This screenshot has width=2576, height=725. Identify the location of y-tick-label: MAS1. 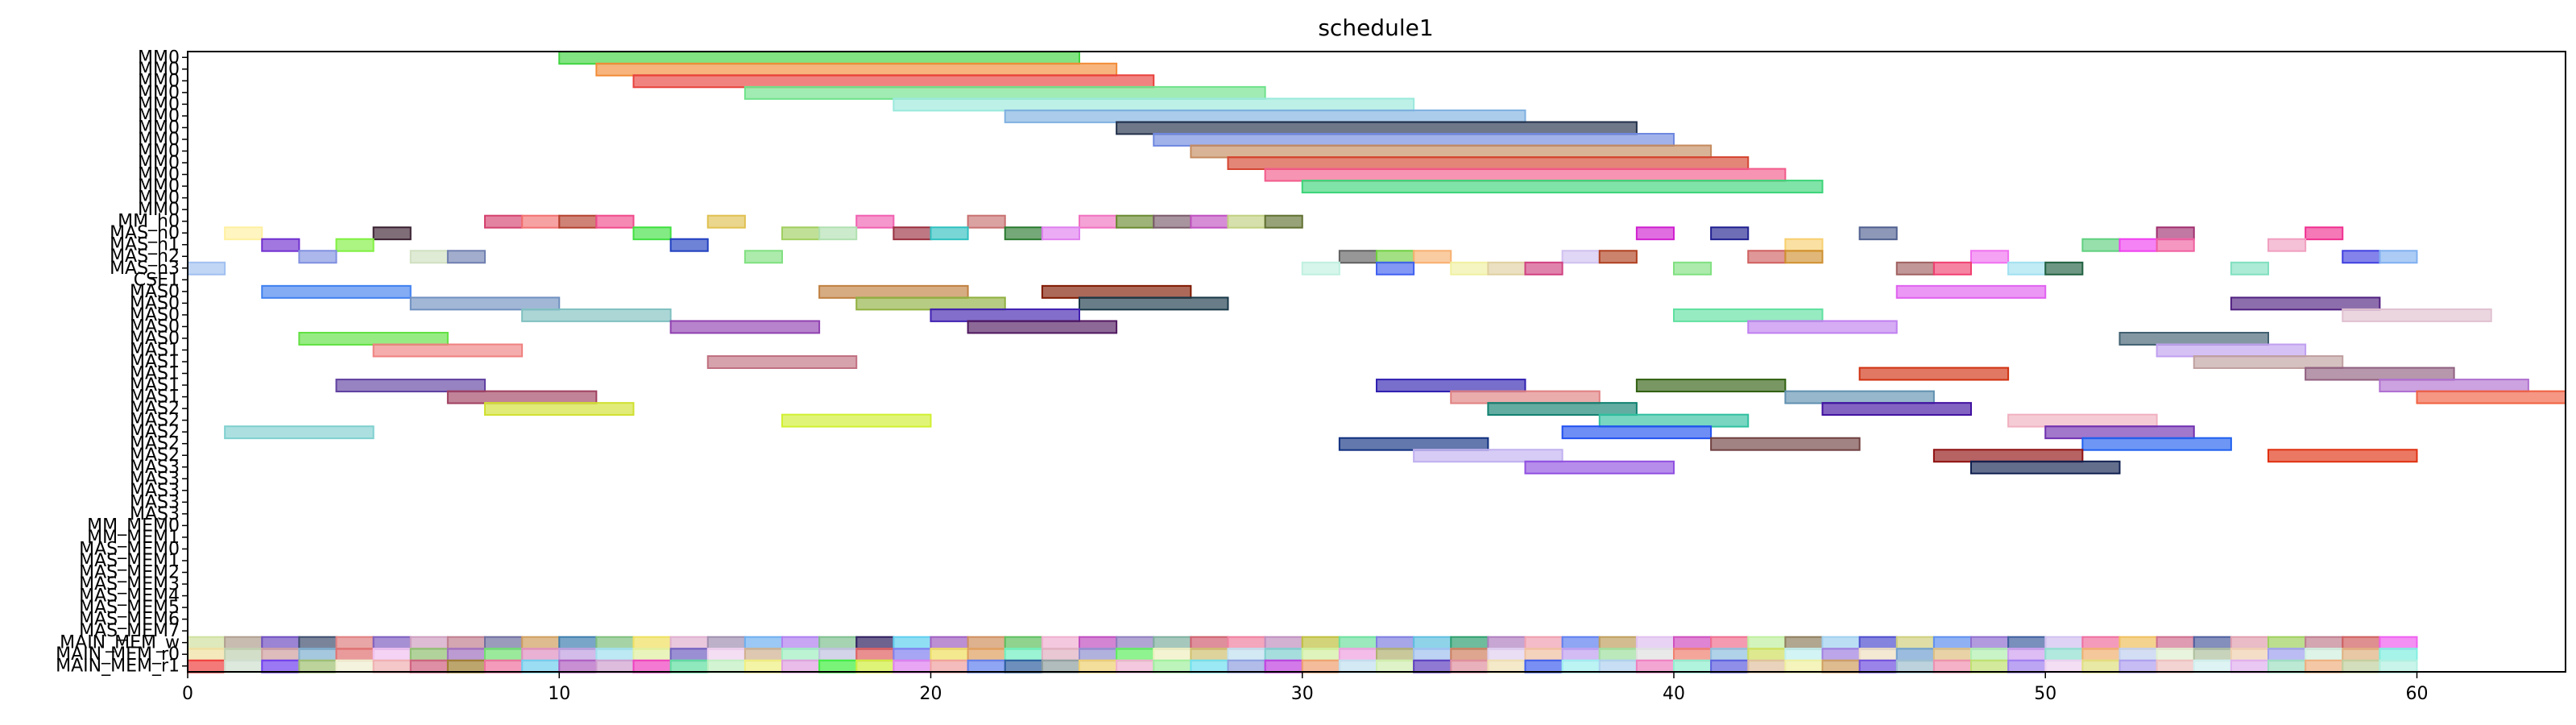
(155, 397).